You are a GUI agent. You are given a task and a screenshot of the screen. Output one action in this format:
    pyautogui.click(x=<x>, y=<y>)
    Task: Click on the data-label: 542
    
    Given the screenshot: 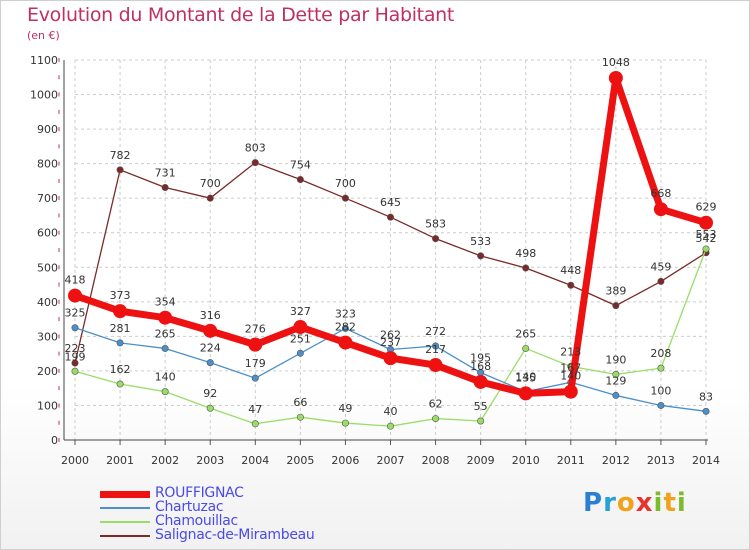 What is the action you would take?
    pyautogui.click(x=706, y=238)
    